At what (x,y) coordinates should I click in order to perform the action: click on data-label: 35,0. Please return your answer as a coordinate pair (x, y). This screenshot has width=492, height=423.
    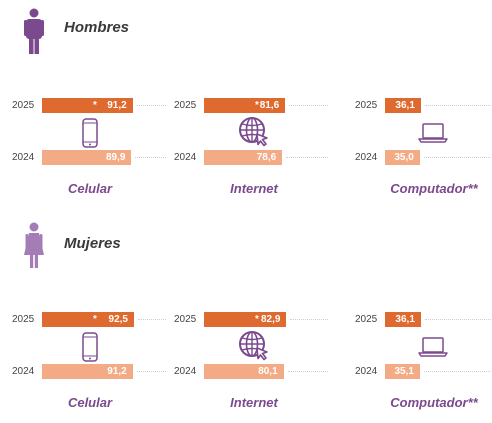
    Looking at the image, I should click on (404, 157).